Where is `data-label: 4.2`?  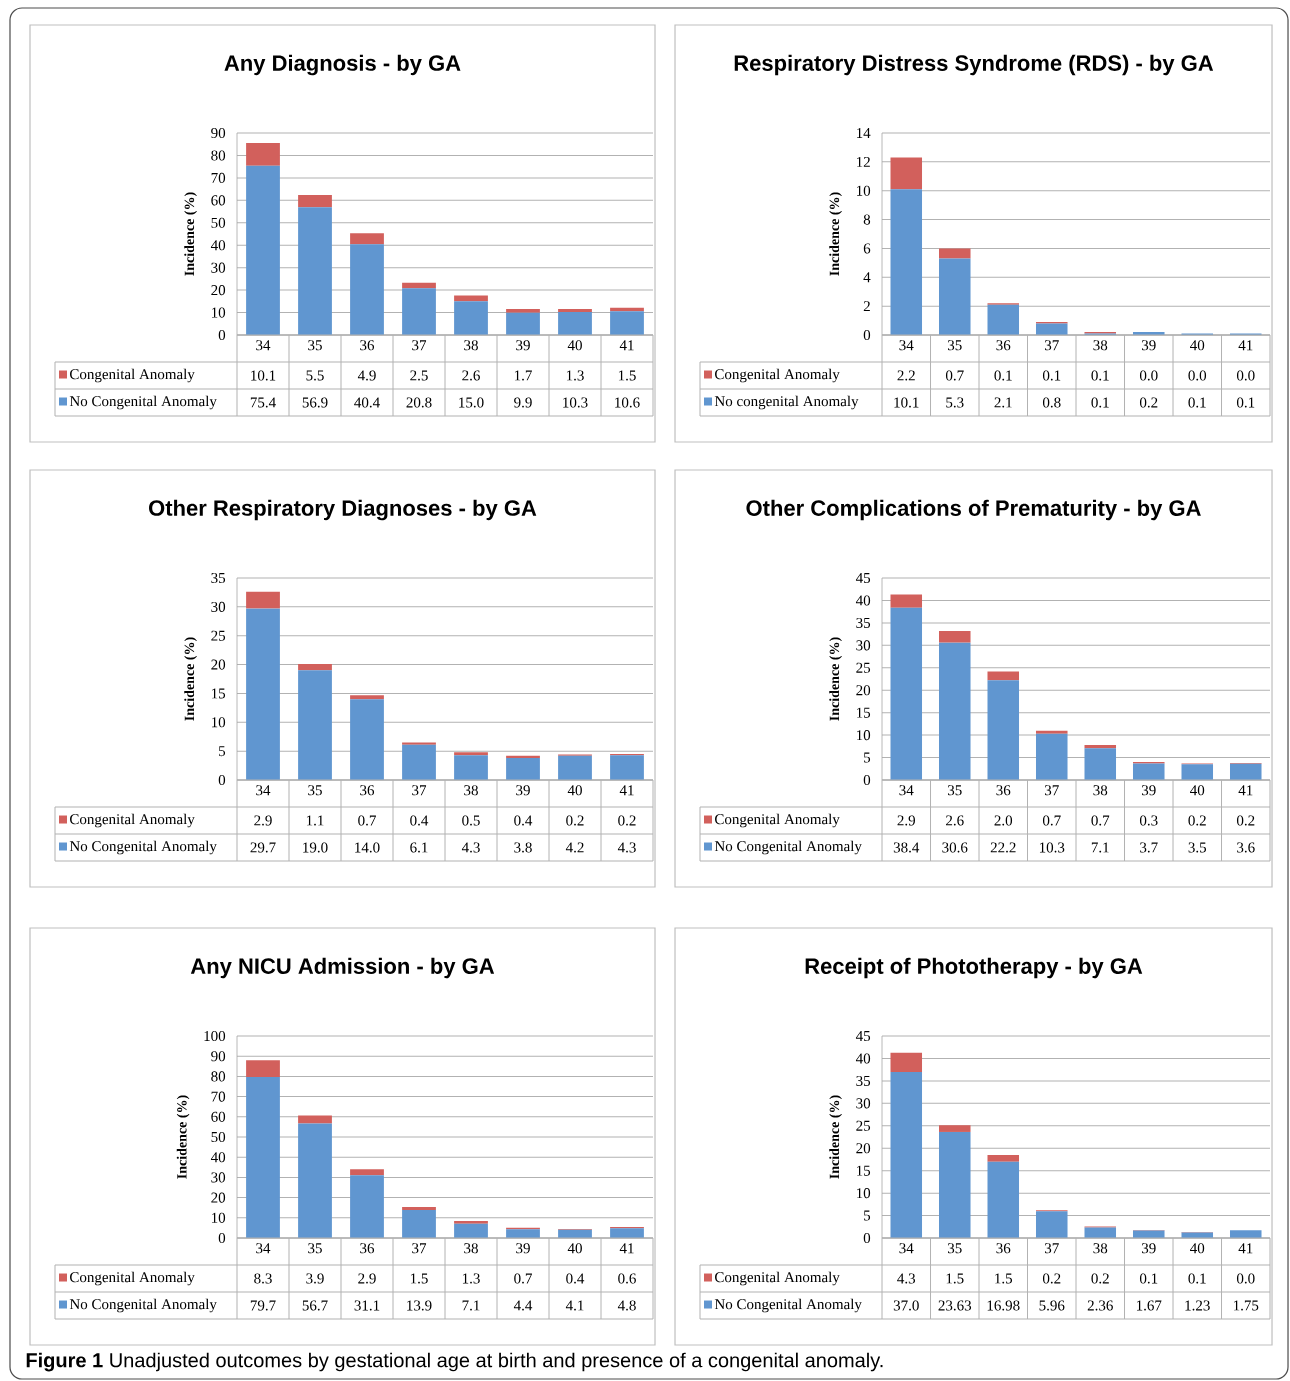 data-label: 4.2 is located at coordinates (574, 847).